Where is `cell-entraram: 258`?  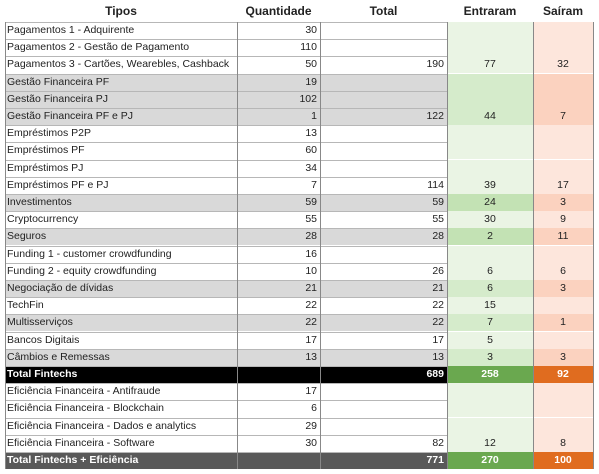
cell-entraram: 258 is located at coordinates (490, 374).